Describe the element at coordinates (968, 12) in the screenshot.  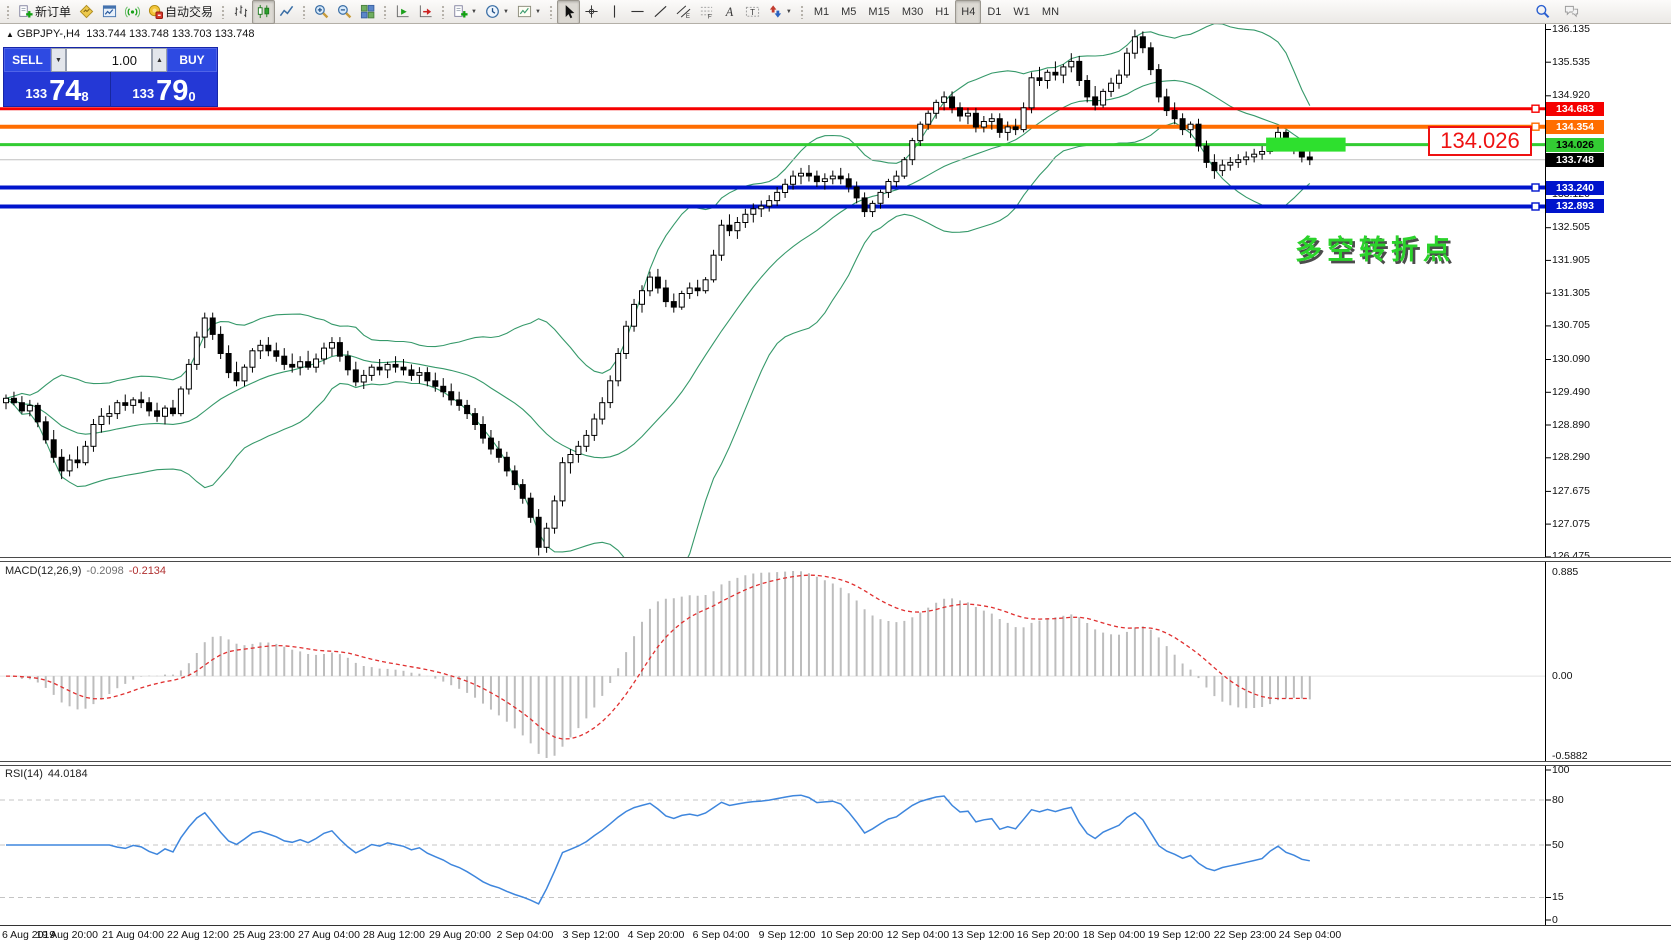
I see `timeframe-h4: H4` at that location.